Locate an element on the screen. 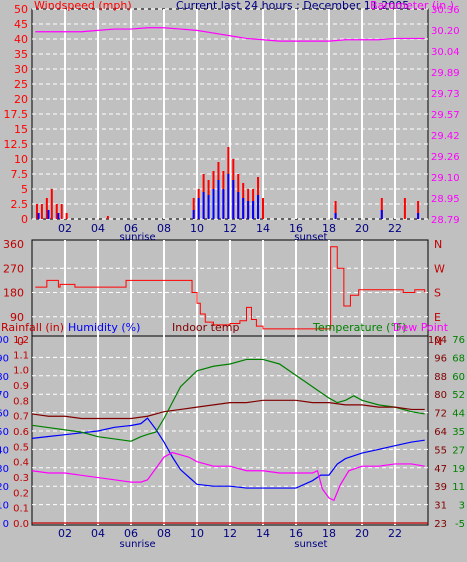  windspeed-tick-label: 12.5 is located at coordinates (16, 144).